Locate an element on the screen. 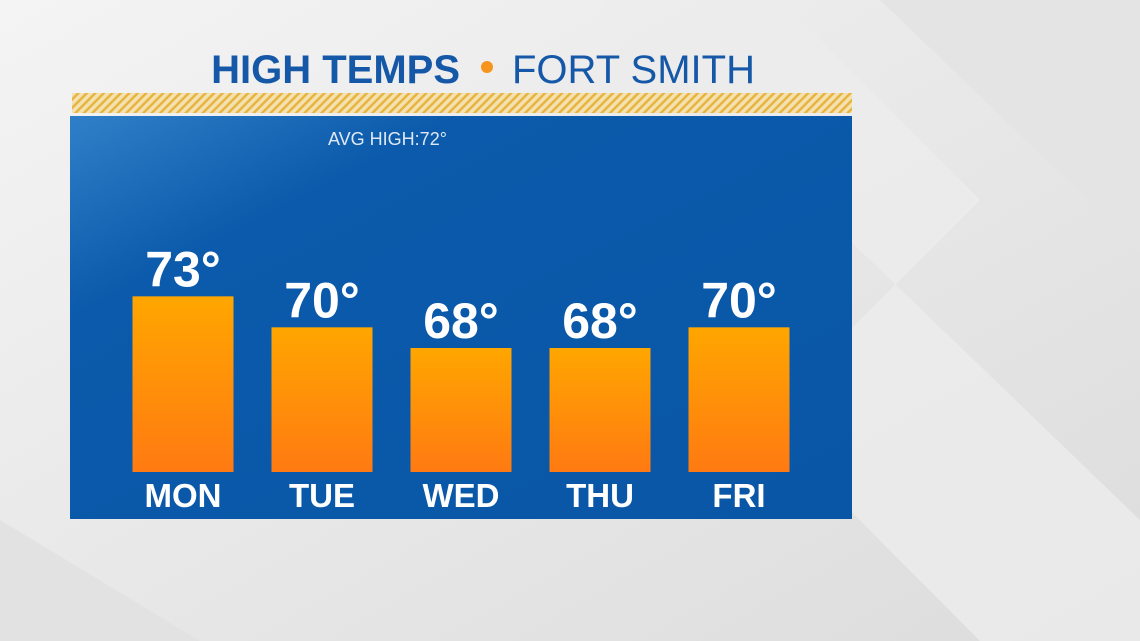  hatch-strip is located at coordinates (462, 103).